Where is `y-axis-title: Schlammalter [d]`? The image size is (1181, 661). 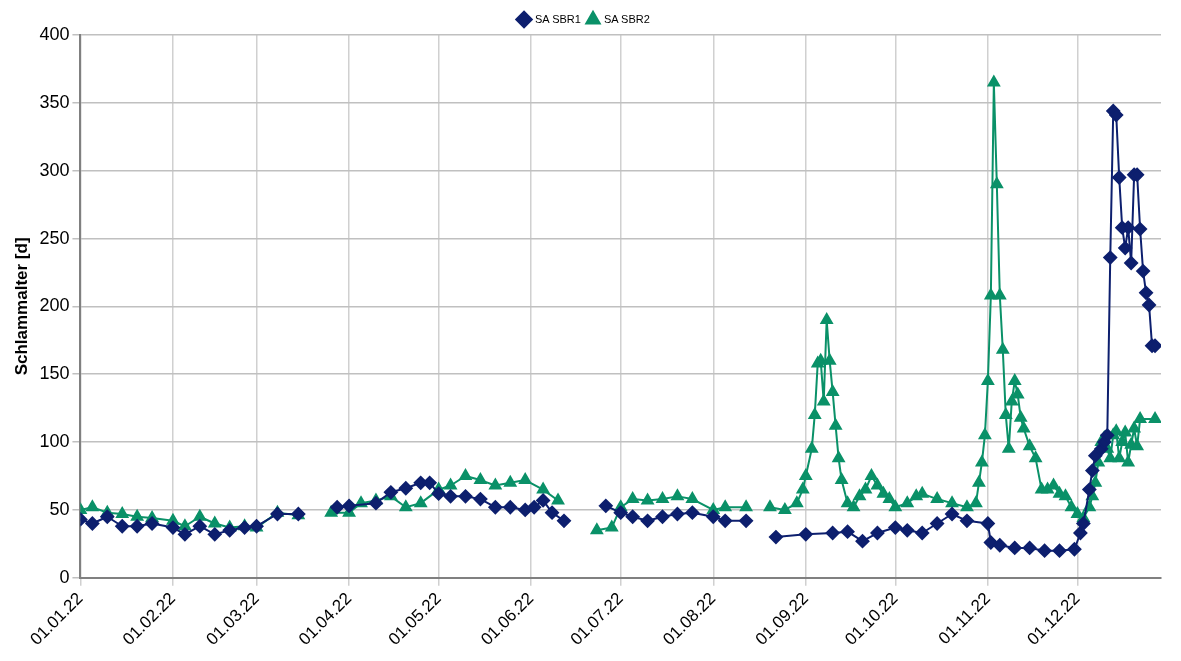 y-axis-title: Schlammalter [d] is located at coordinates (21, 306).